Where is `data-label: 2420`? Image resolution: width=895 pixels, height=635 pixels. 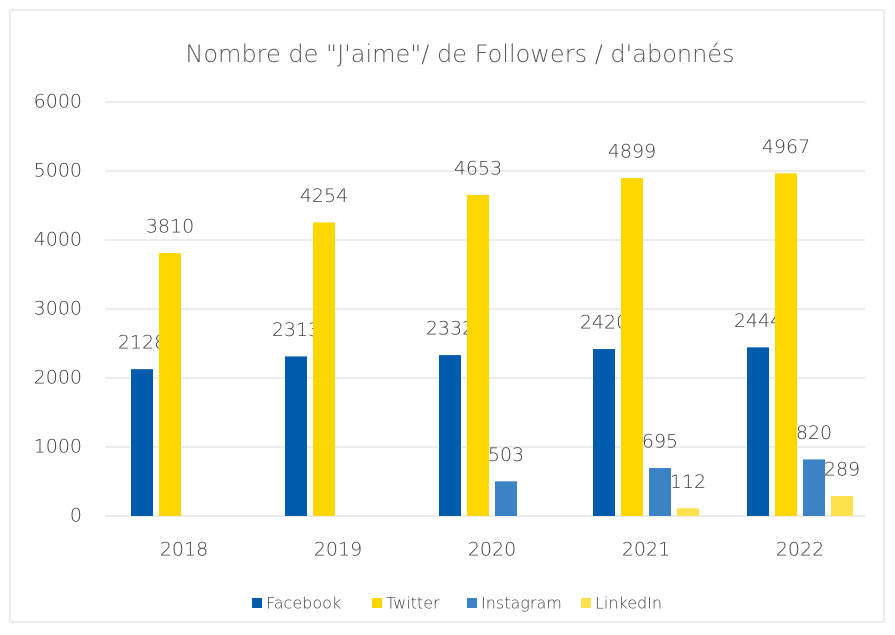 data-label: 2420 is located at coordinates (604, 323).